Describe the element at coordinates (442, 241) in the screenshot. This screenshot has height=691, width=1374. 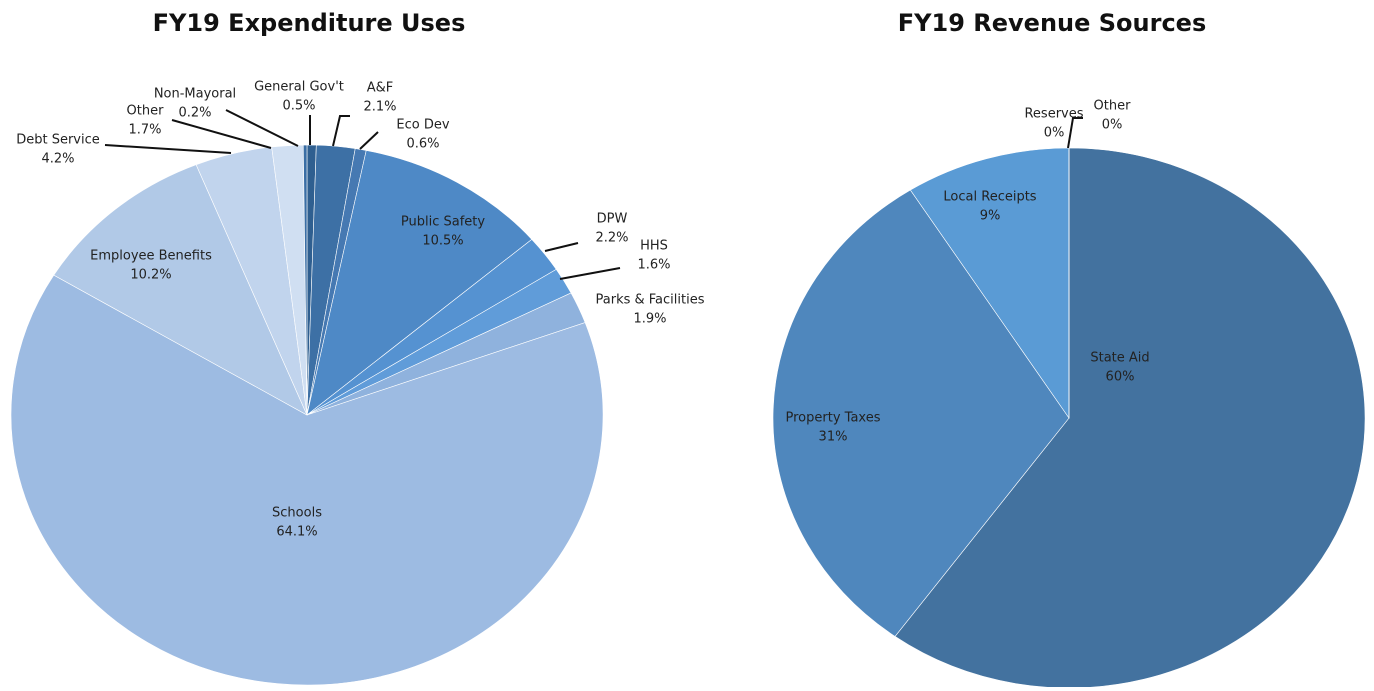
I see `value-label: 10.5%` at that location.